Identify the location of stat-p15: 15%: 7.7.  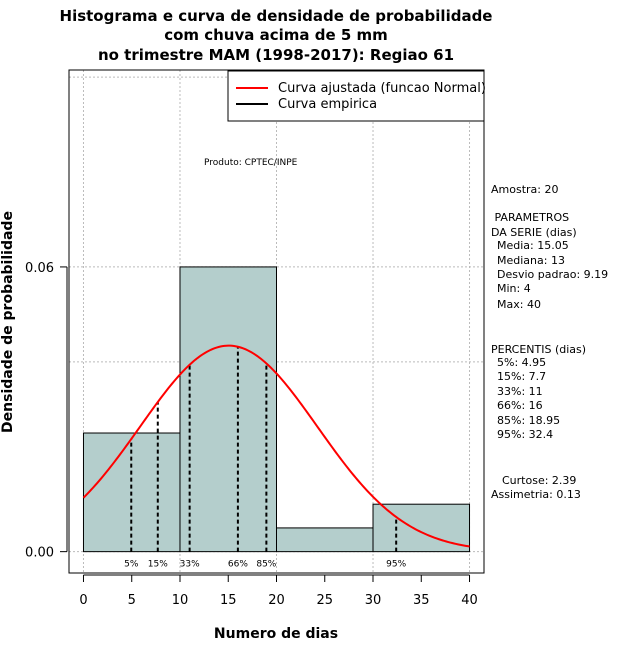
(521, 376).